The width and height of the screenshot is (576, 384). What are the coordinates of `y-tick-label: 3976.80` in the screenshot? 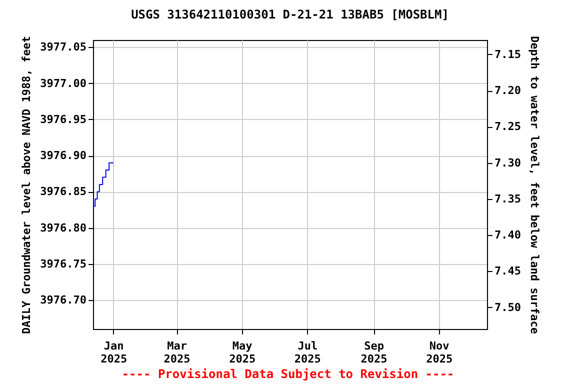 It's located at (63, 227).